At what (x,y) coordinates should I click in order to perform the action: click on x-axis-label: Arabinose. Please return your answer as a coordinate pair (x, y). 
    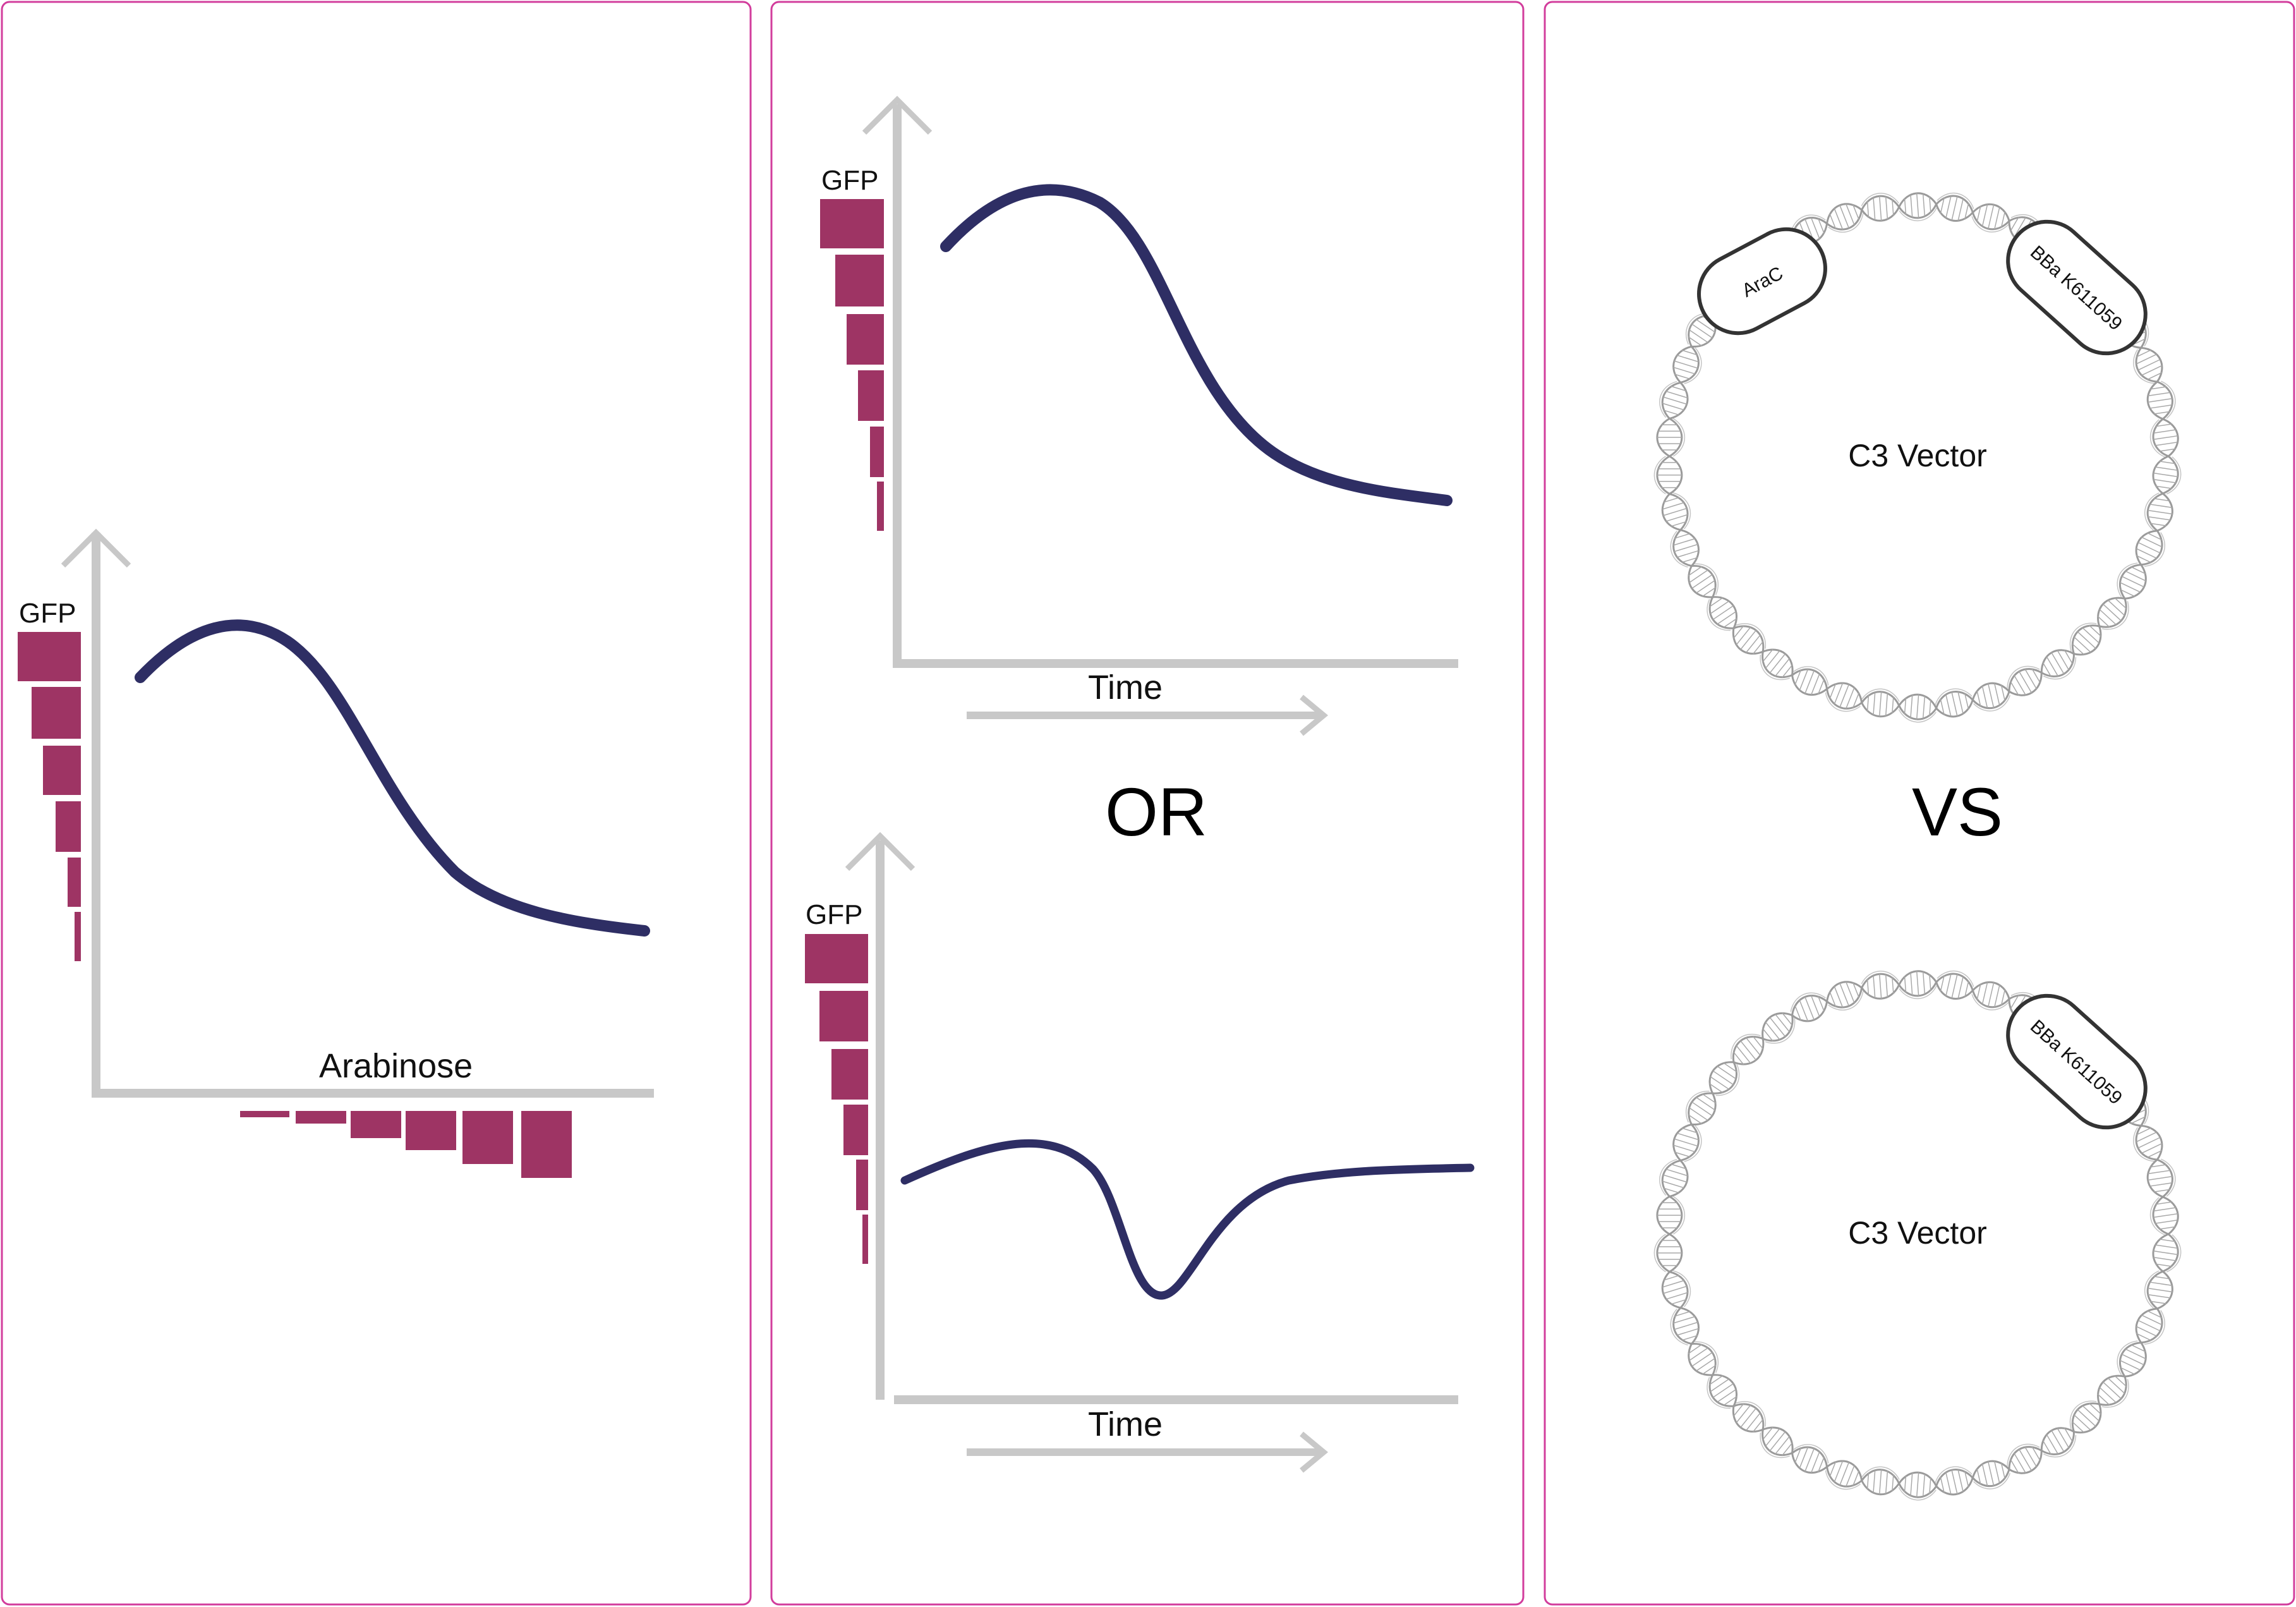
    Looking at the image, I should click on (396, 1066).